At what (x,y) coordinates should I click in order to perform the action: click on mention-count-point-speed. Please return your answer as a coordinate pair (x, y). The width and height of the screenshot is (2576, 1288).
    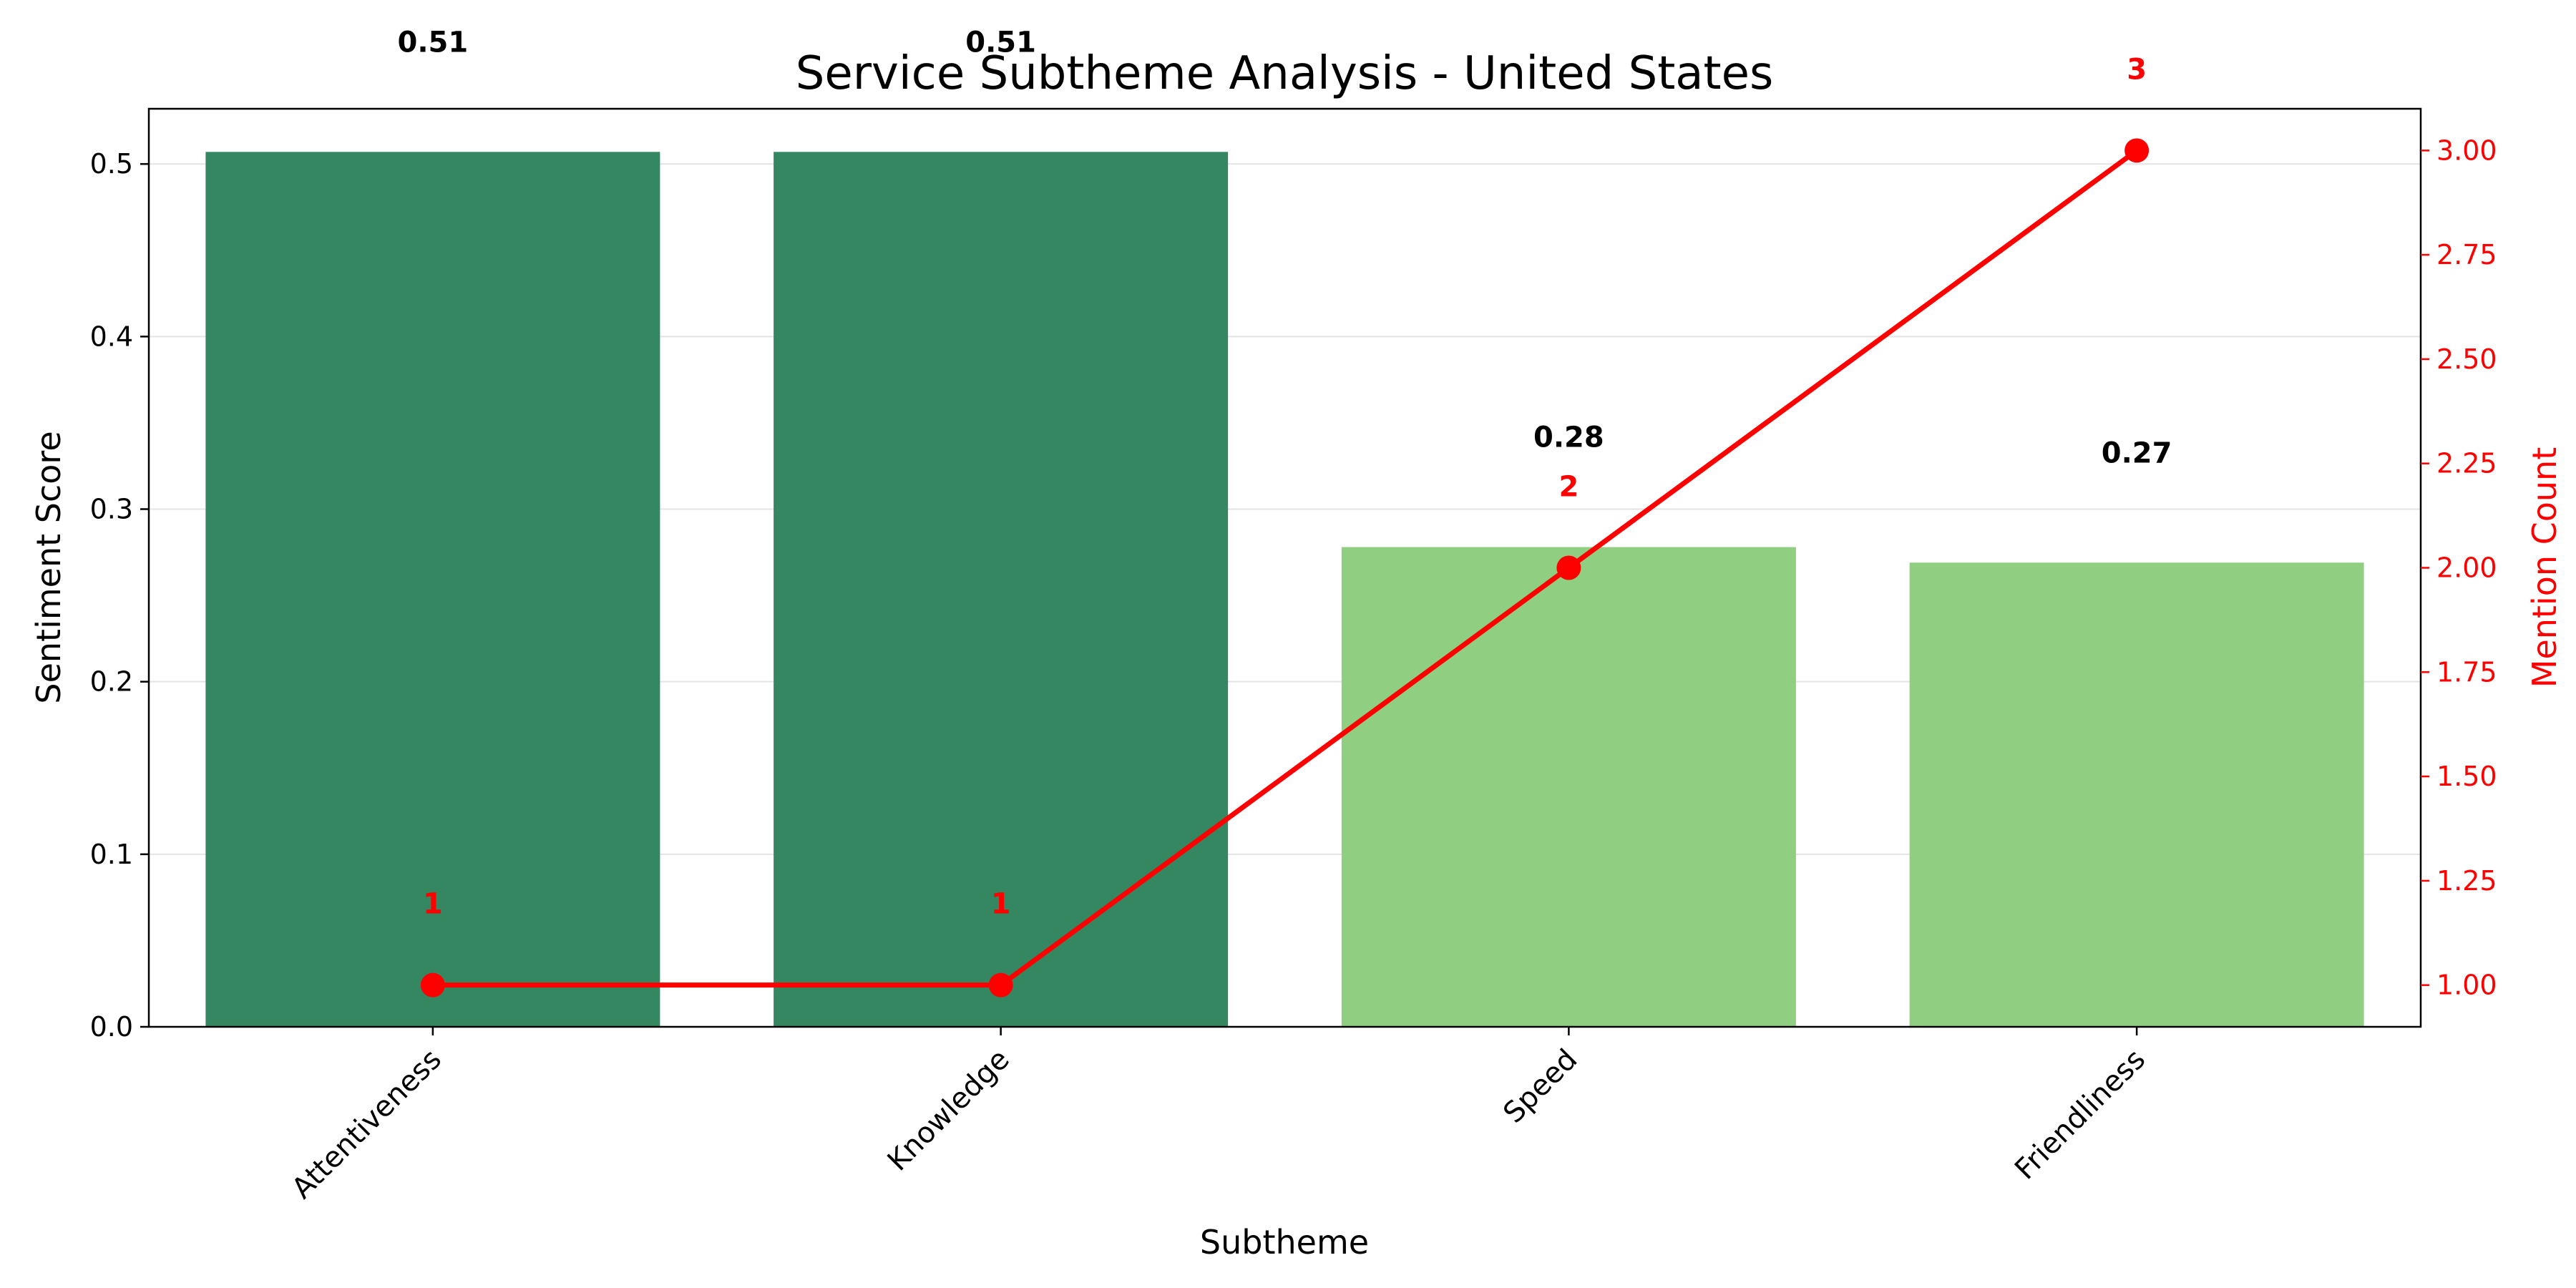
    Looking at the image, I should click on (1568, 567).